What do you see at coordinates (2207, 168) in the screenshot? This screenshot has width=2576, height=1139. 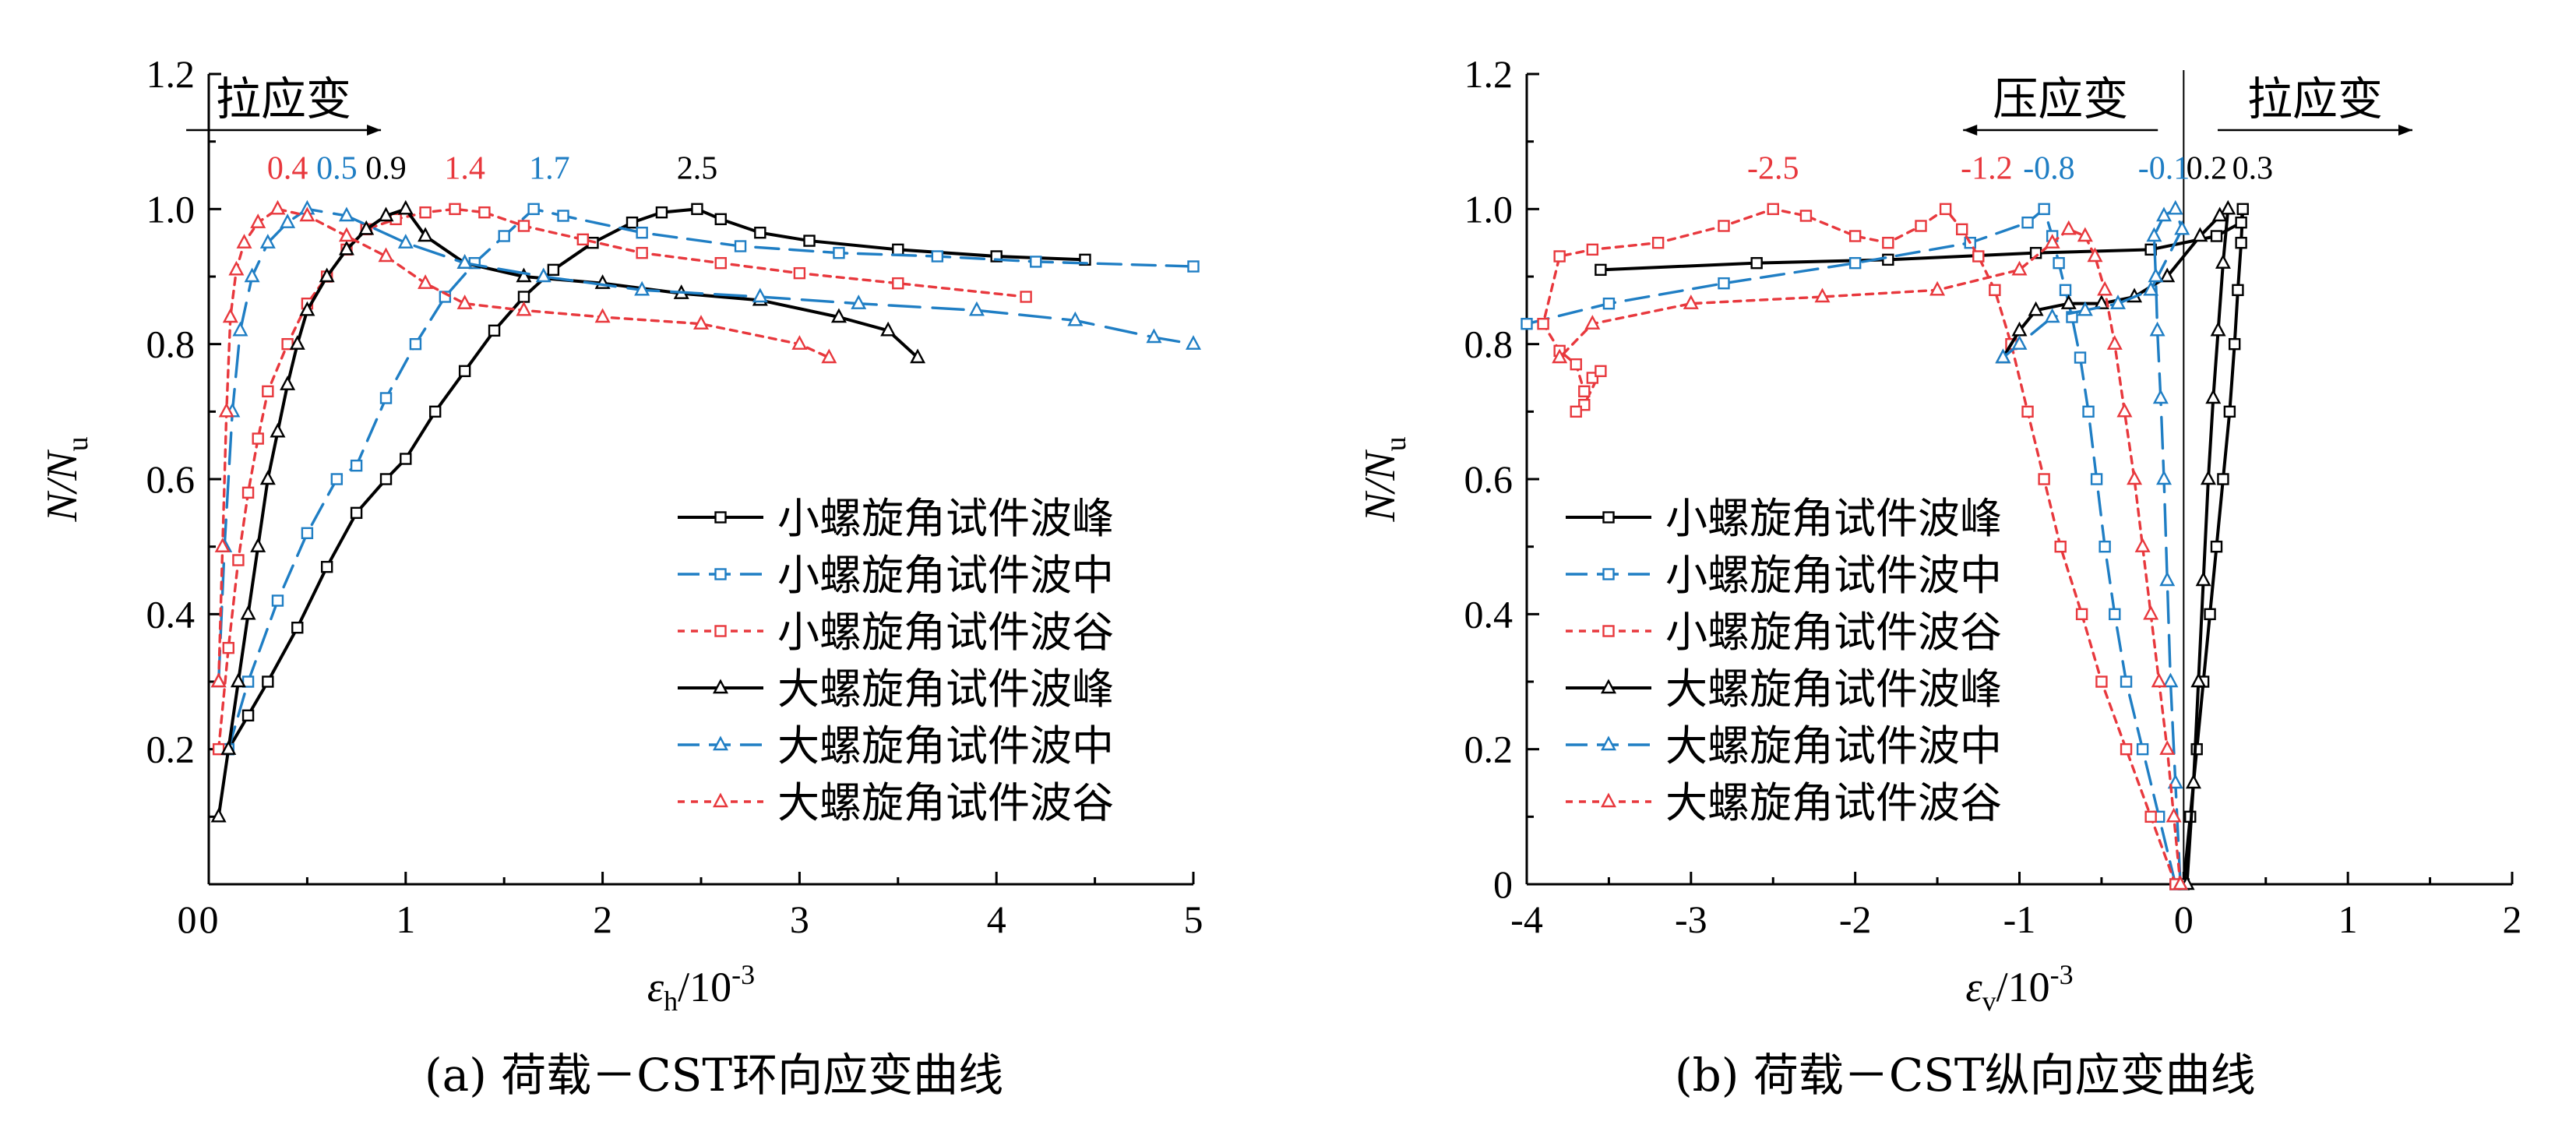 I see `peak-strain-label: 0.2` at bounding box center [2207, 168].